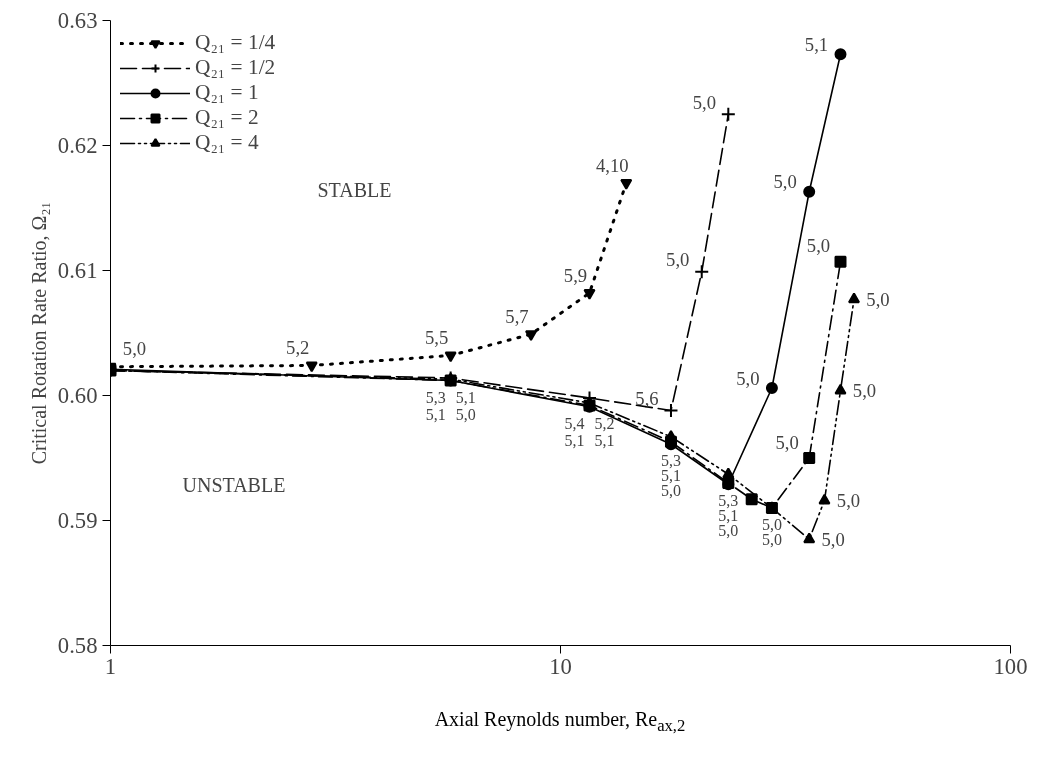  I want to click on annotation: STABLE, so click(354, 189).